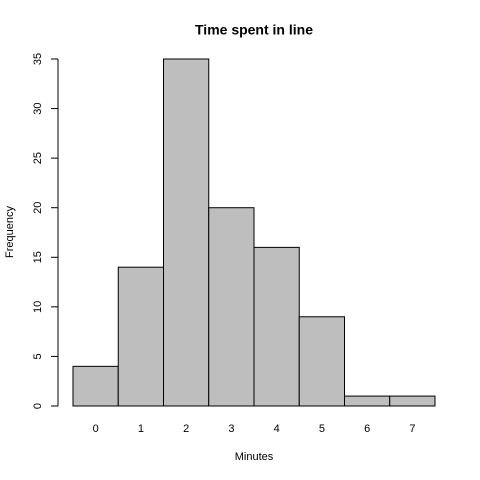  Describe the element at coordinates (38, 257) in the screenshot. I see `y-tick-label: 15` at that location.